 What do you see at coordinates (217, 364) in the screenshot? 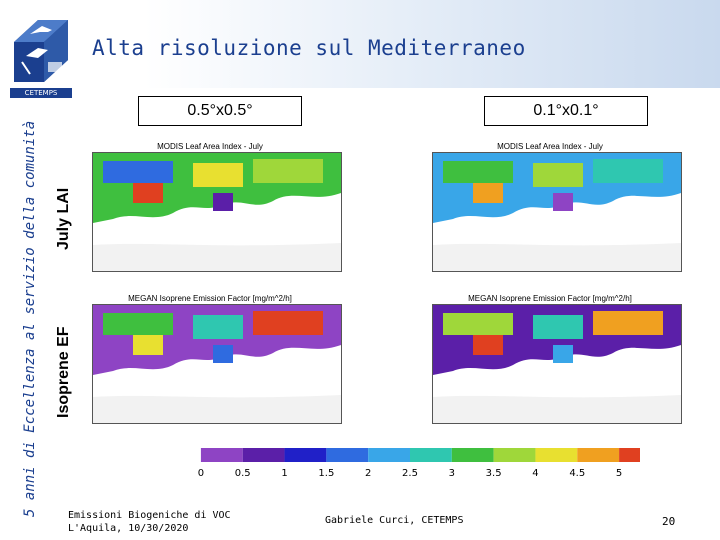
I see `map-ef-coarse` at bounding box center [217, 364].